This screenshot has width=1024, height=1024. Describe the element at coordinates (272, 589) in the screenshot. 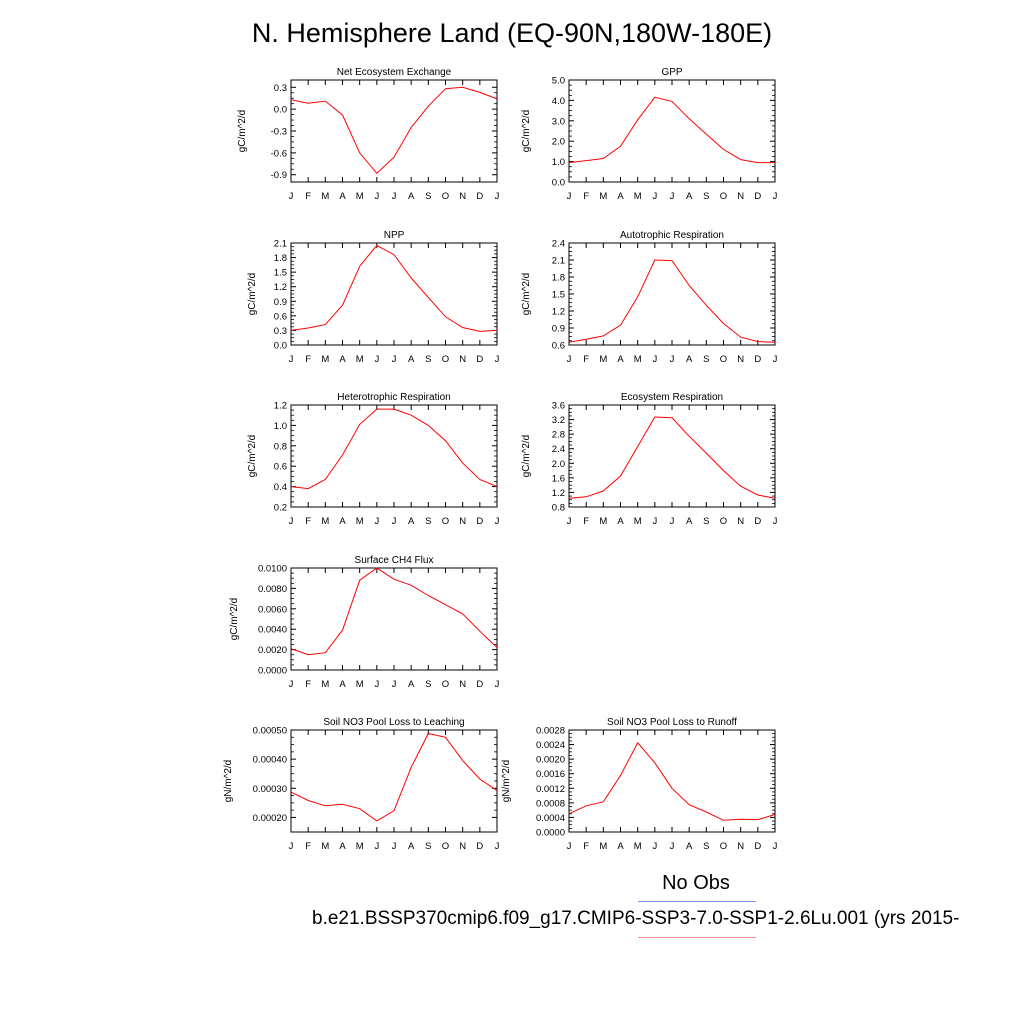

I see `y-tick-label: 0.0080` at that location.